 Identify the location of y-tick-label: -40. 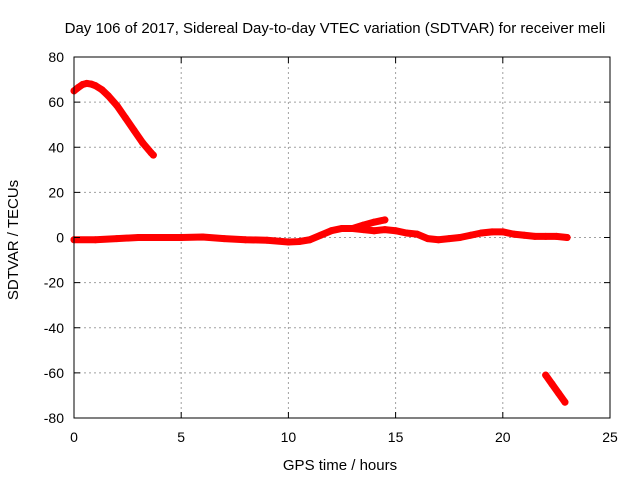
(54, 328).